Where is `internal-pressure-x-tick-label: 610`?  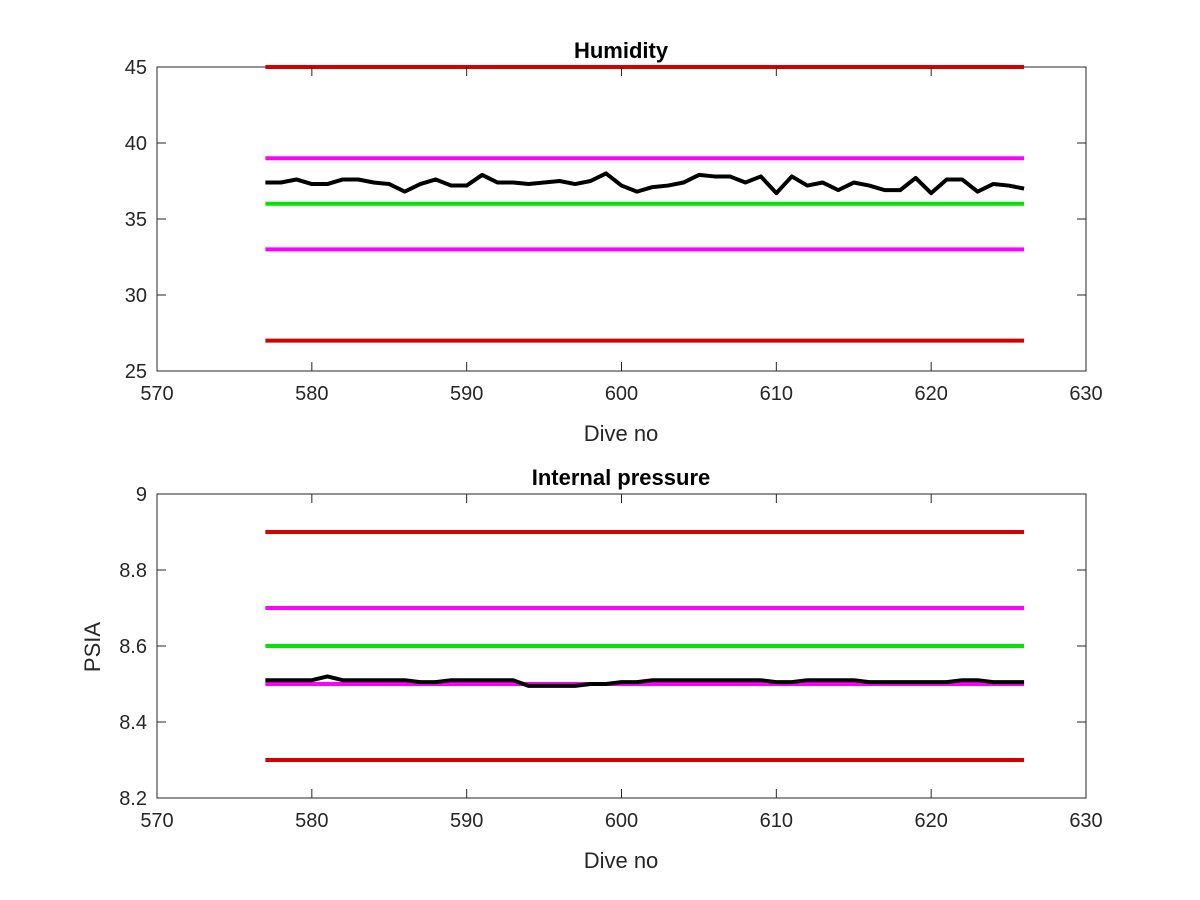 internal-pressure-x-tick-label: 610 is located at coordinates (776, 821).